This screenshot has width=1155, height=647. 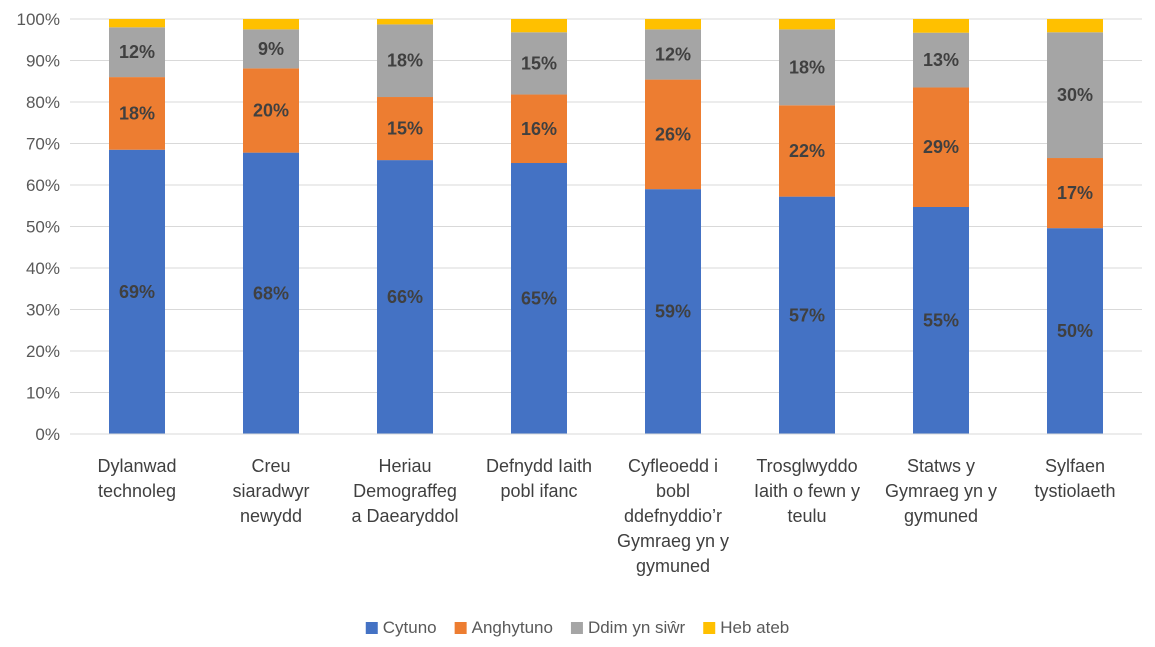 What do you see at coordinates (43, 351) in the screenshot?
I see `y-tick-label: 20%` at bounding box center [43, 351].